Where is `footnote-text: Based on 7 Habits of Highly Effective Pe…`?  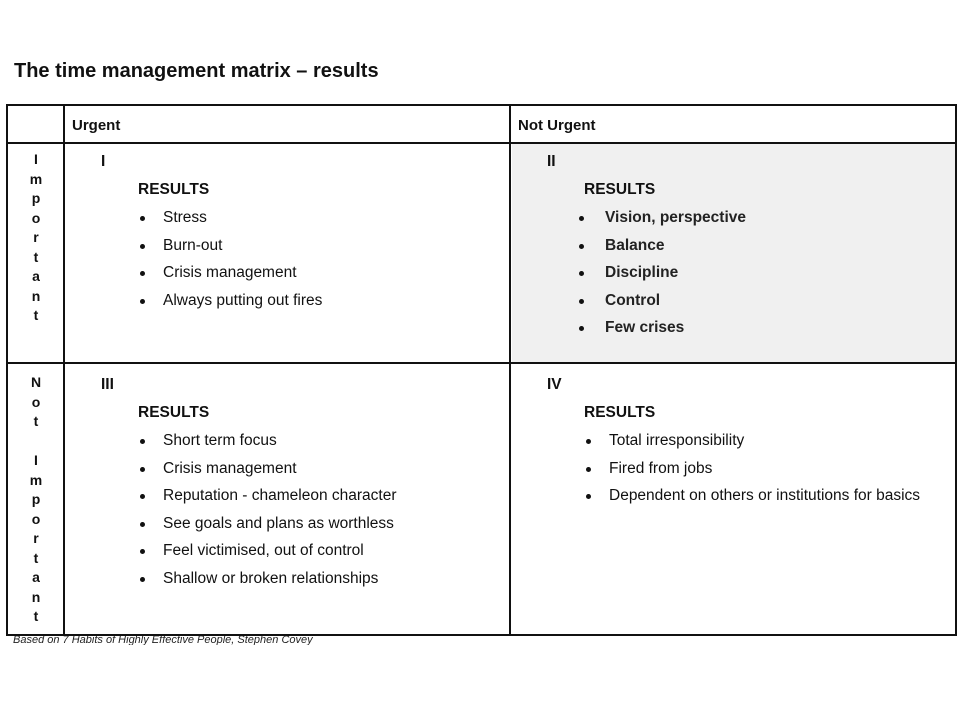
footnote-text: Based on 7 Habits of Highly Effective Pe… is located at coordinates (163, 640).